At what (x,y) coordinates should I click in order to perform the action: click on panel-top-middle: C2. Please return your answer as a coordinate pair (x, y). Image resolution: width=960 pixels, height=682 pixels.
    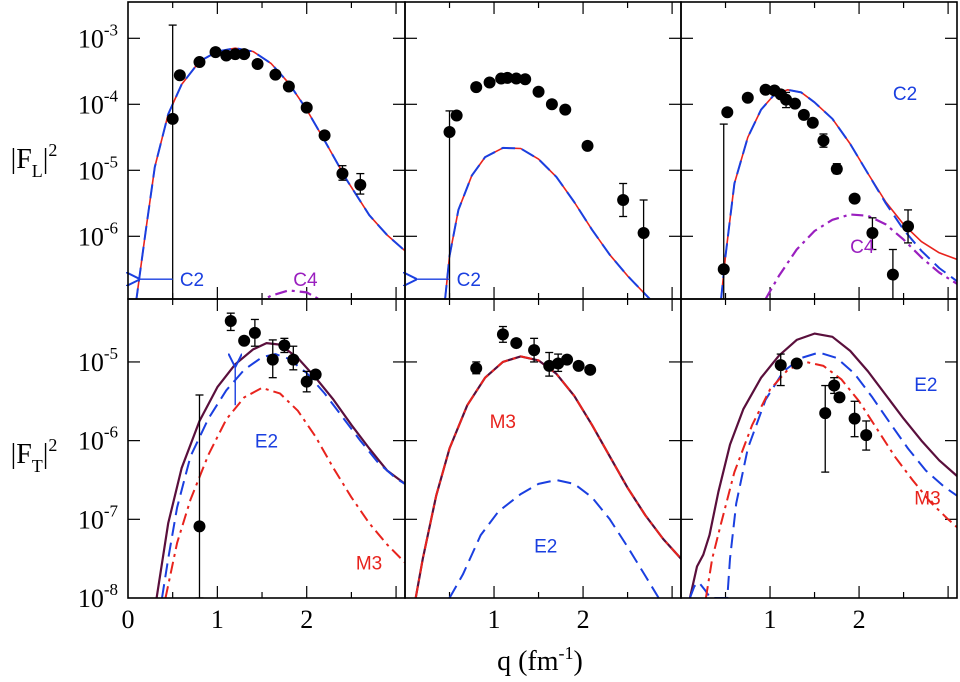
    Looking at the image, I should click on (543, 150).